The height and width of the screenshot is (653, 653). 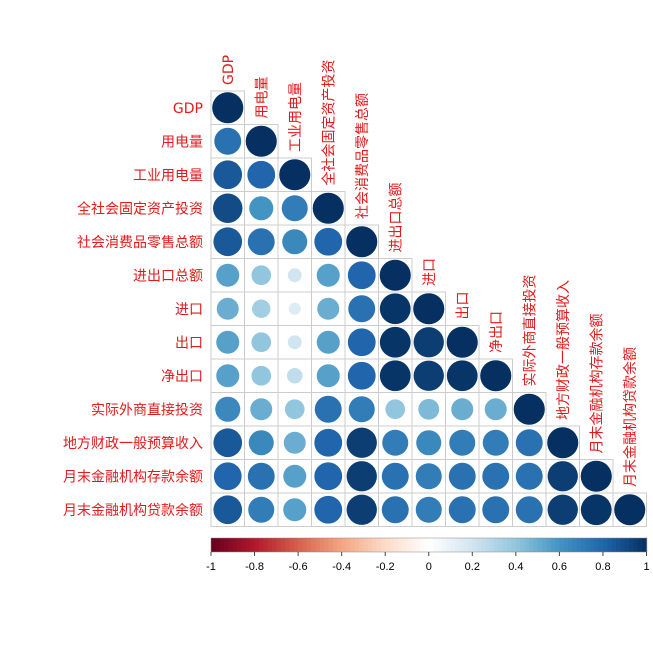 I want to click on column-label: 地方财政一般预算收入, so click(x=564, y=350).